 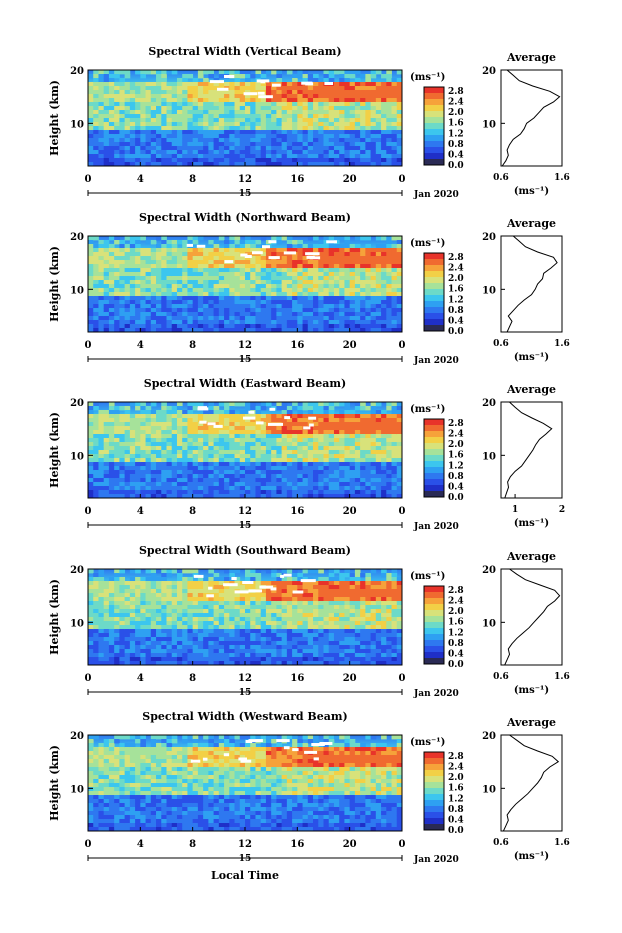 What do you see at coordinates (562, 178) in the screenshot?
I see `avg-x-tick-label: 1.6` at bounding box center [562, 178].